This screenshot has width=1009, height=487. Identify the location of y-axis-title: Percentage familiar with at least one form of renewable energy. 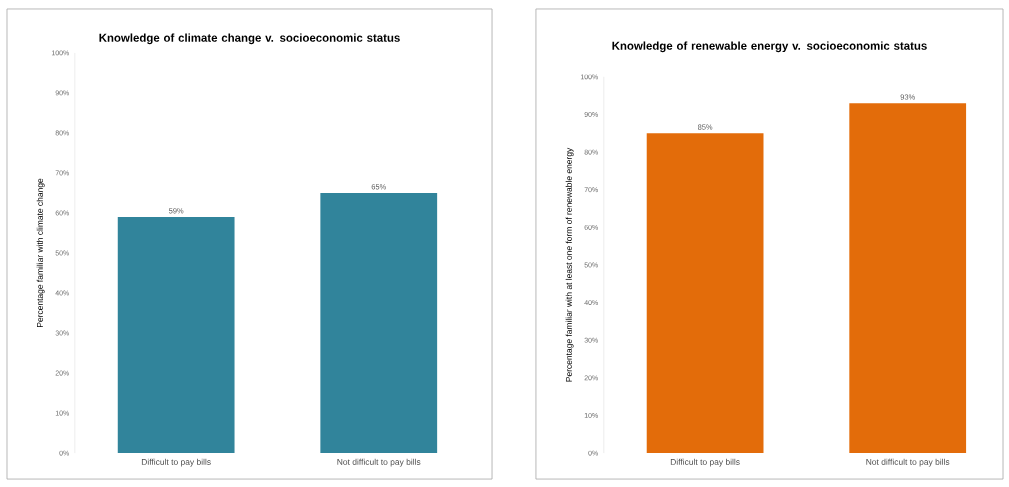
(569, 264).